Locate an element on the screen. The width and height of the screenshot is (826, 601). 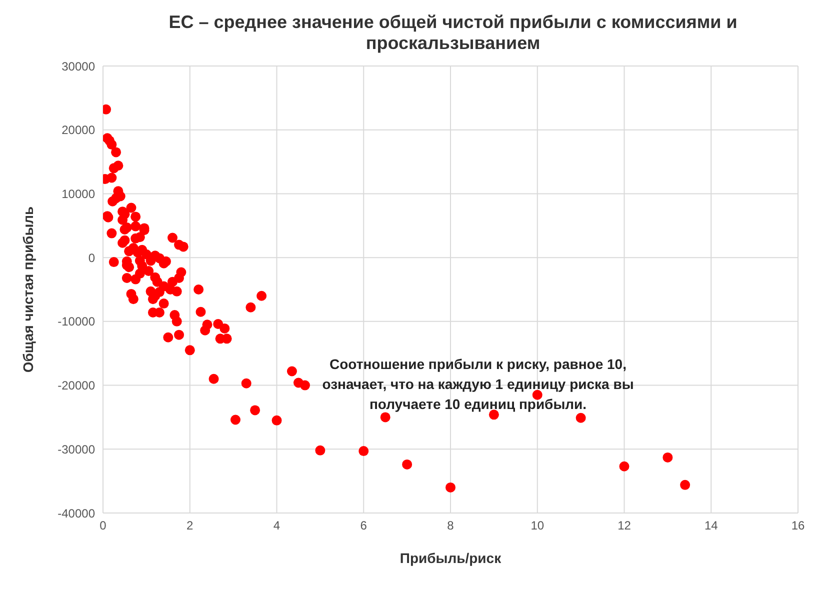
y-axis-title: Общая чистая прибыль is located at coordinates (28, 289).